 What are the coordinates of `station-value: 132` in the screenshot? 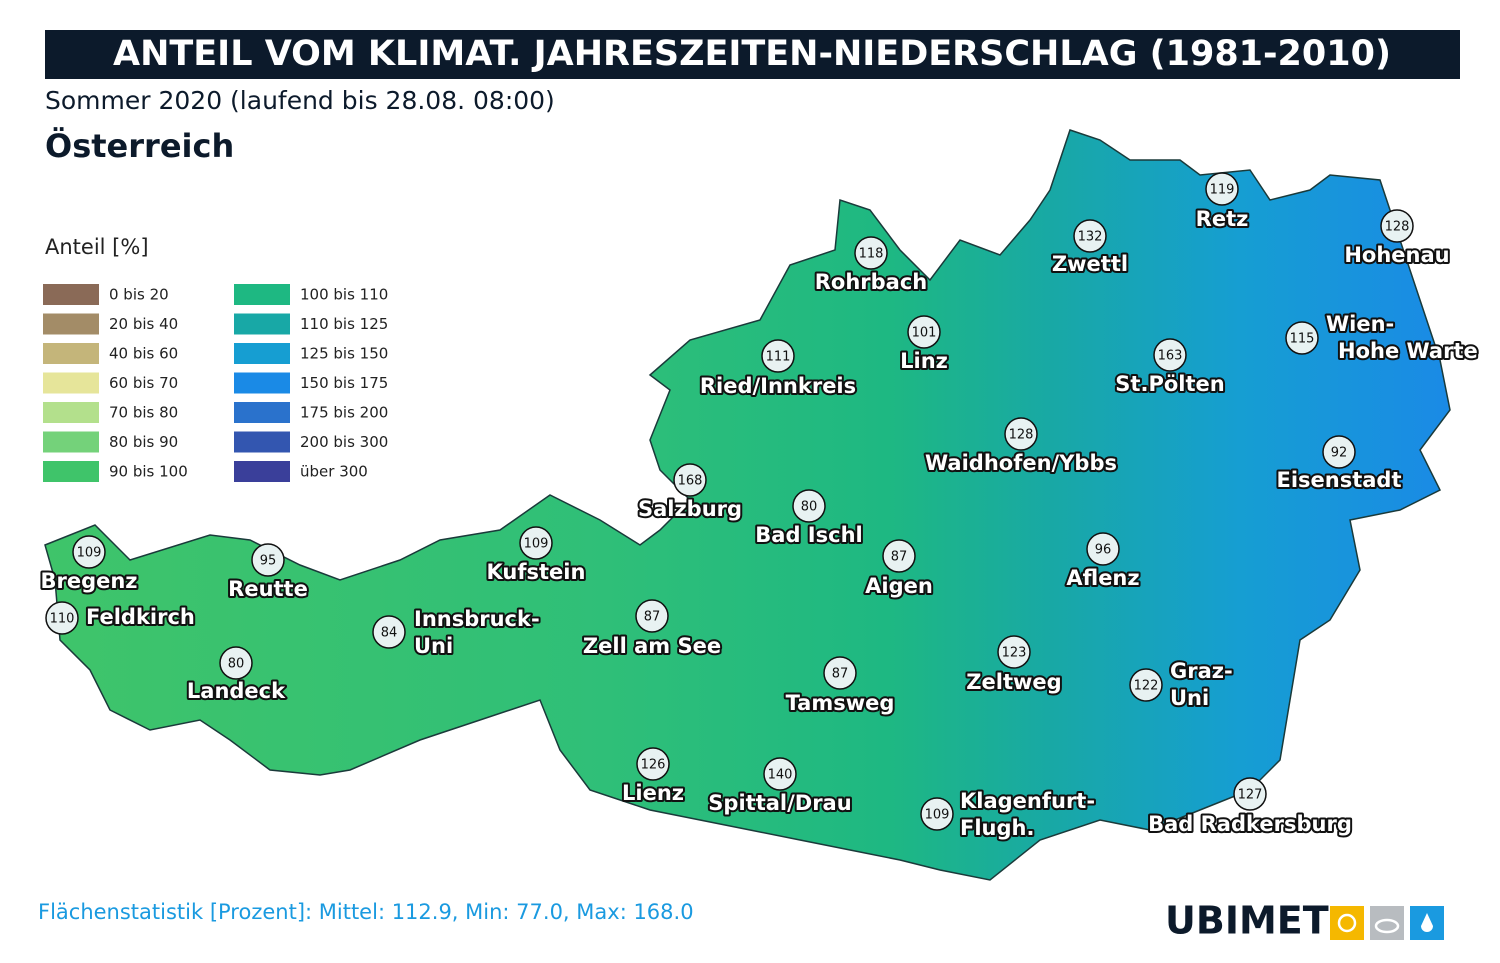 It's located at (1090, 237).